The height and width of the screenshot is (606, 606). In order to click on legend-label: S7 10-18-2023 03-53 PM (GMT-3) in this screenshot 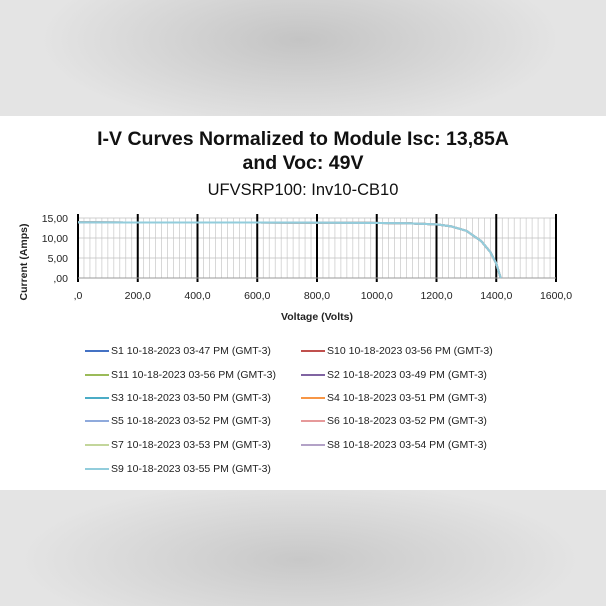, I will do `click(191, 445)`.